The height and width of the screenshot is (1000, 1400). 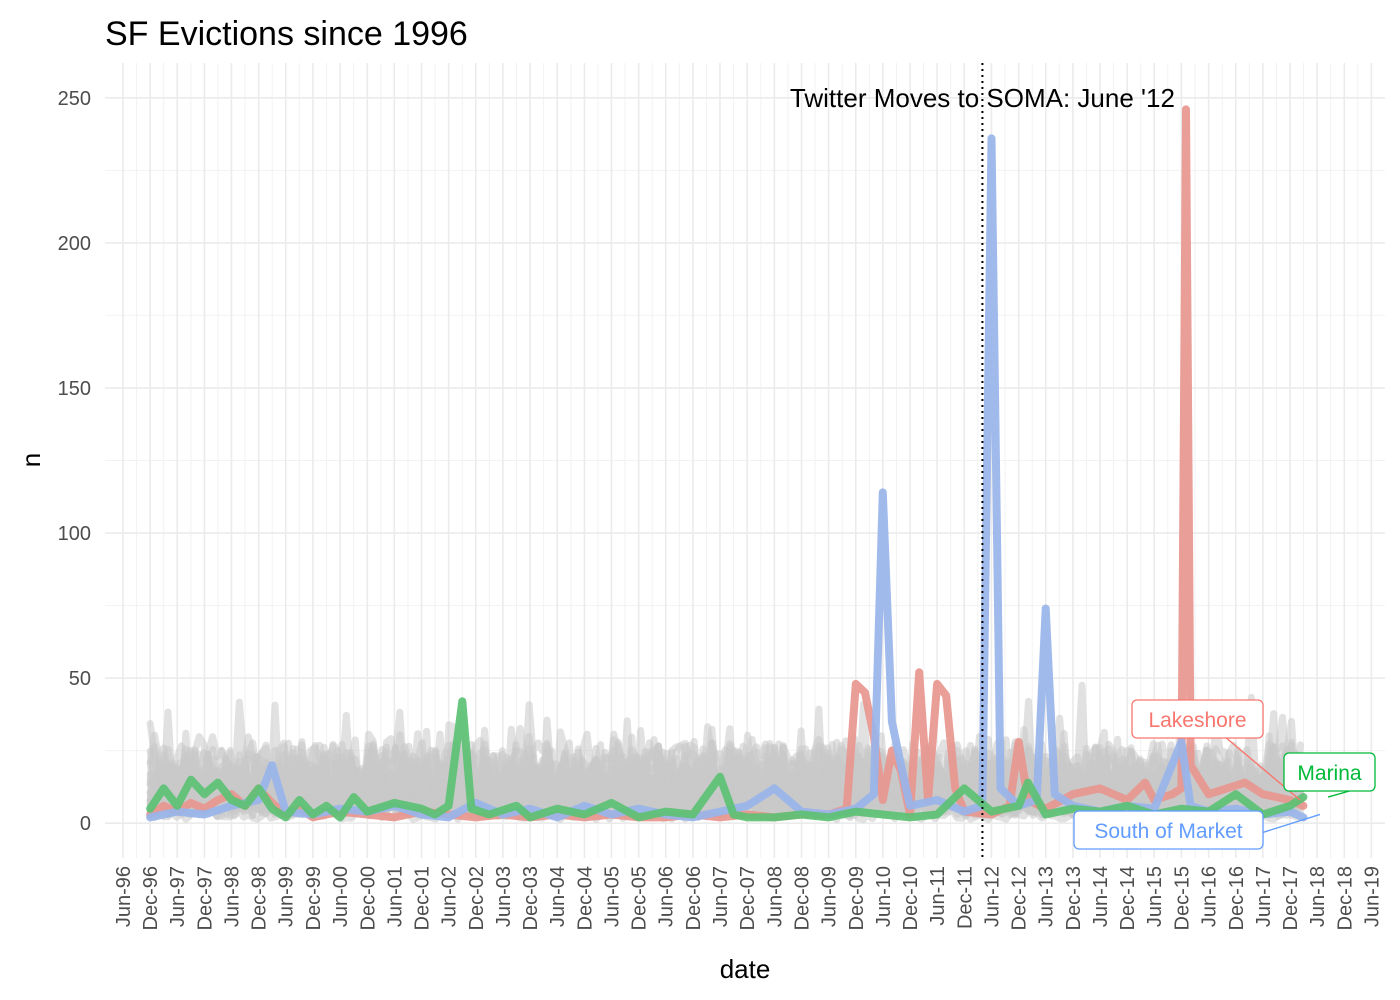 I want to click on x-tick-label: Dec-07, so click(x=748, y=898).